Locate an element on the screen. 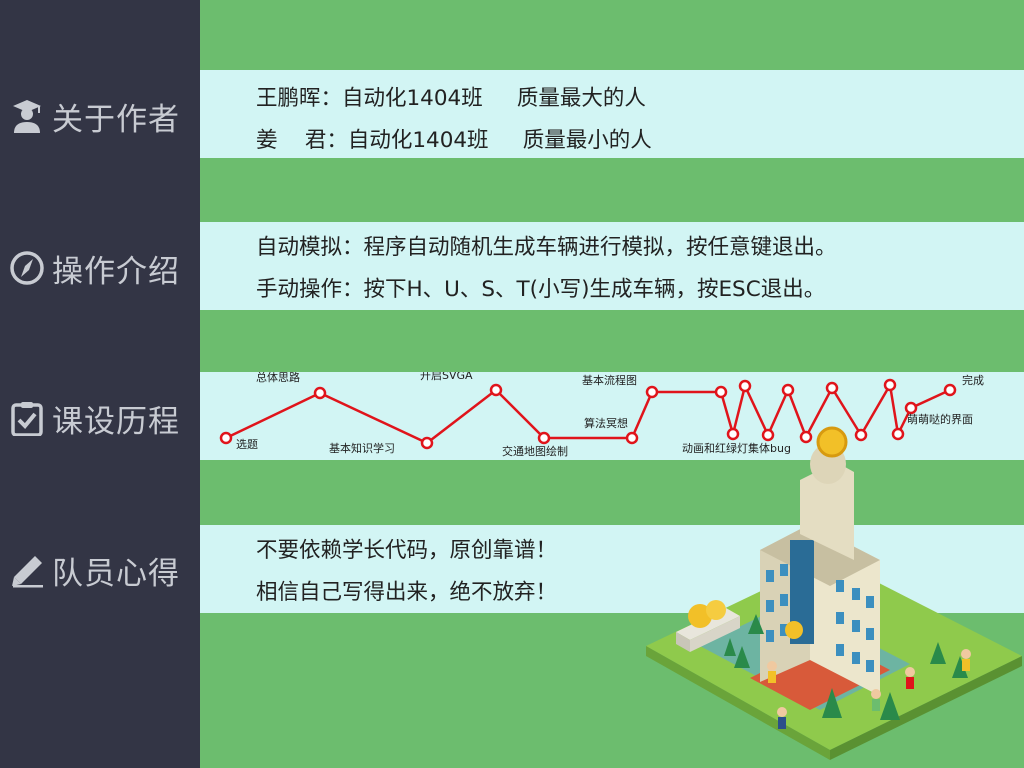  sidebar-item-label: 操作介绍 is located at coordinates (116, 271).